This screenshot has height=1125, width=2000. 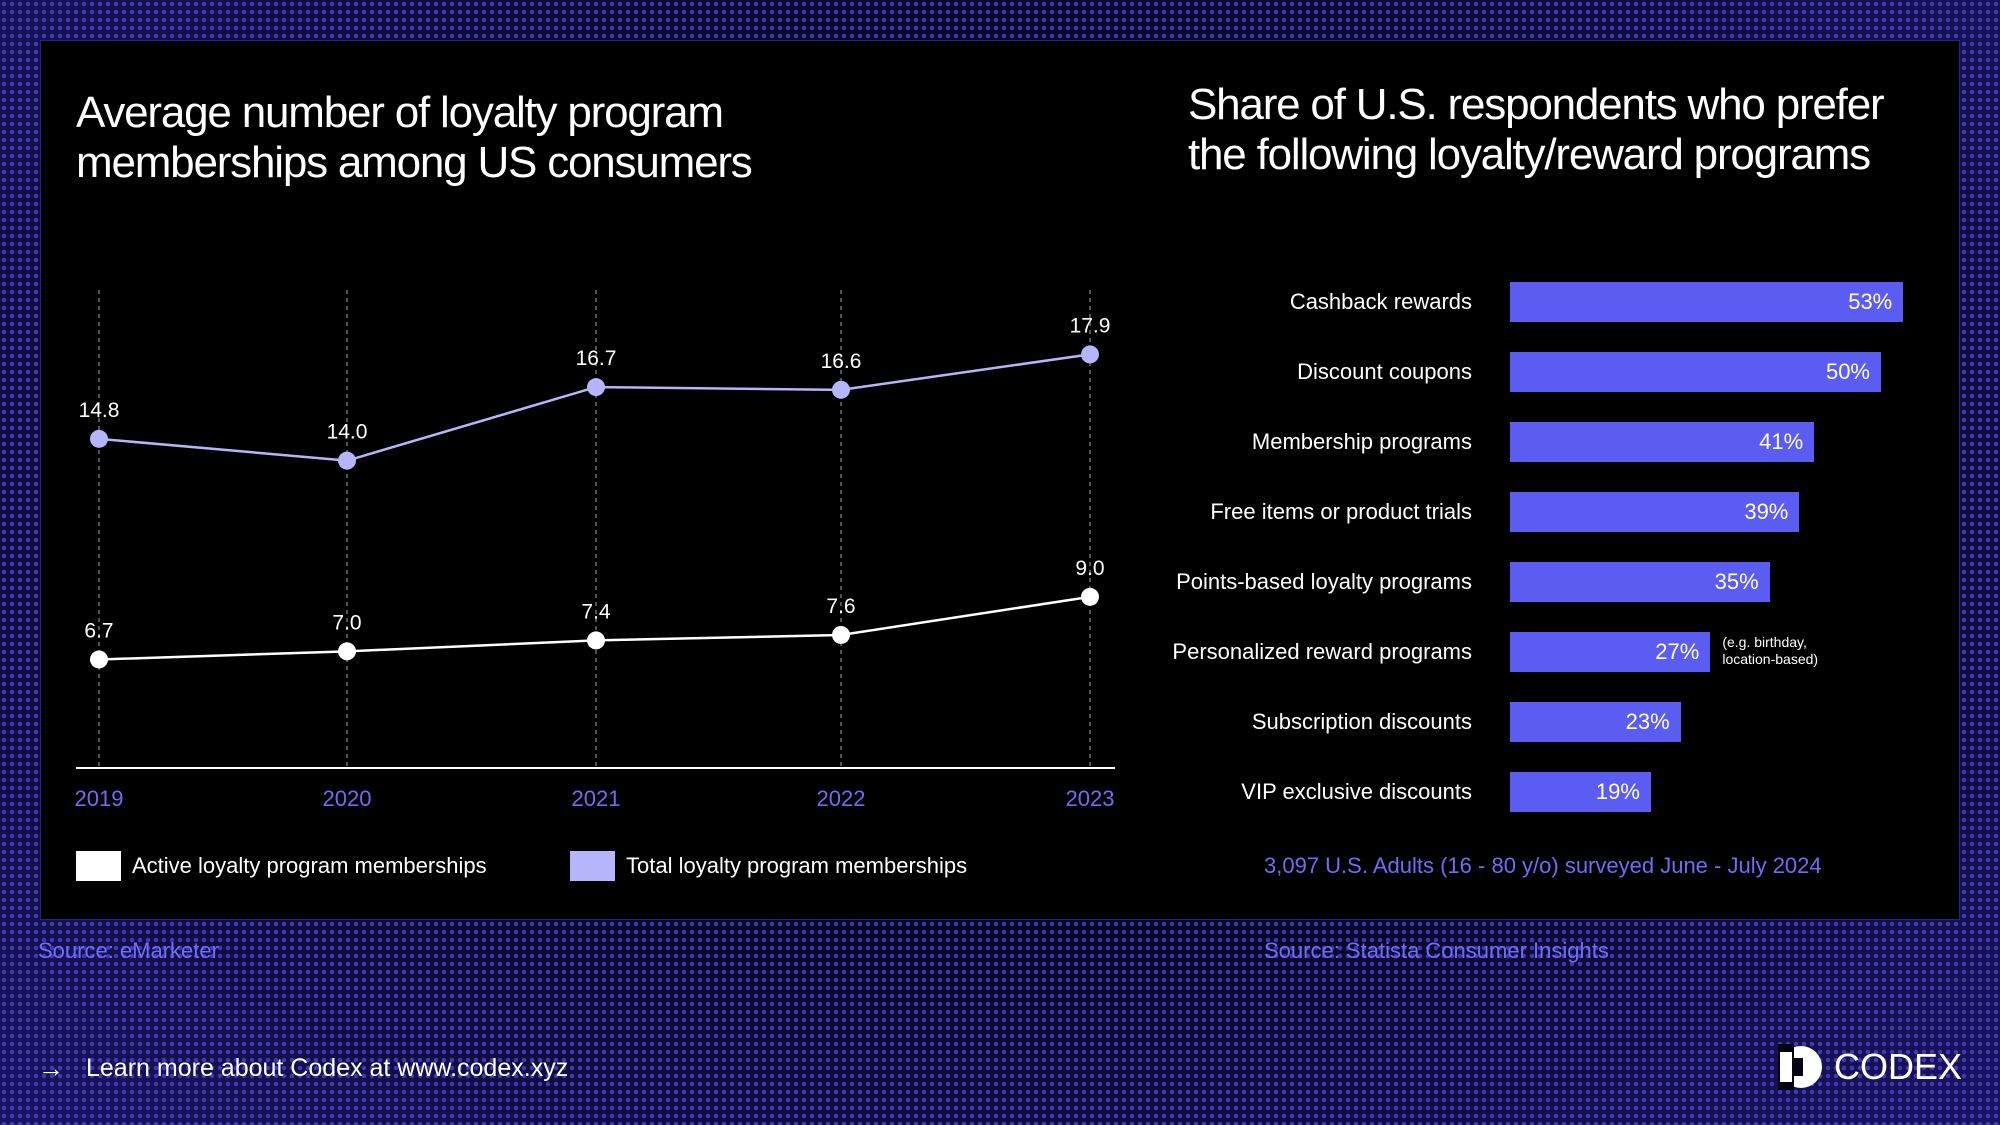 What do you see at coordinates (327, 1068) in the screenshot?
I see `learn-more-text: Learn more about Codex at www.codex.xyz` at bounding box center [327, 1068].